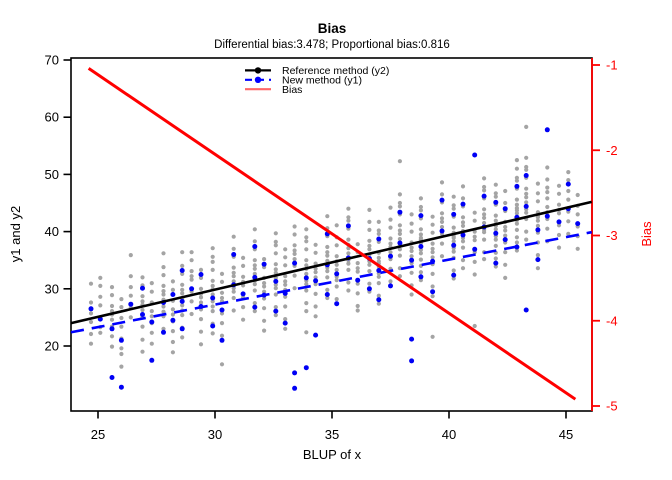 The height and width of the screenshot is (480, 672). Describe the element at coordinates (52, 174) in the screenshot. I see `y-left-tick-label: 50` at that location.